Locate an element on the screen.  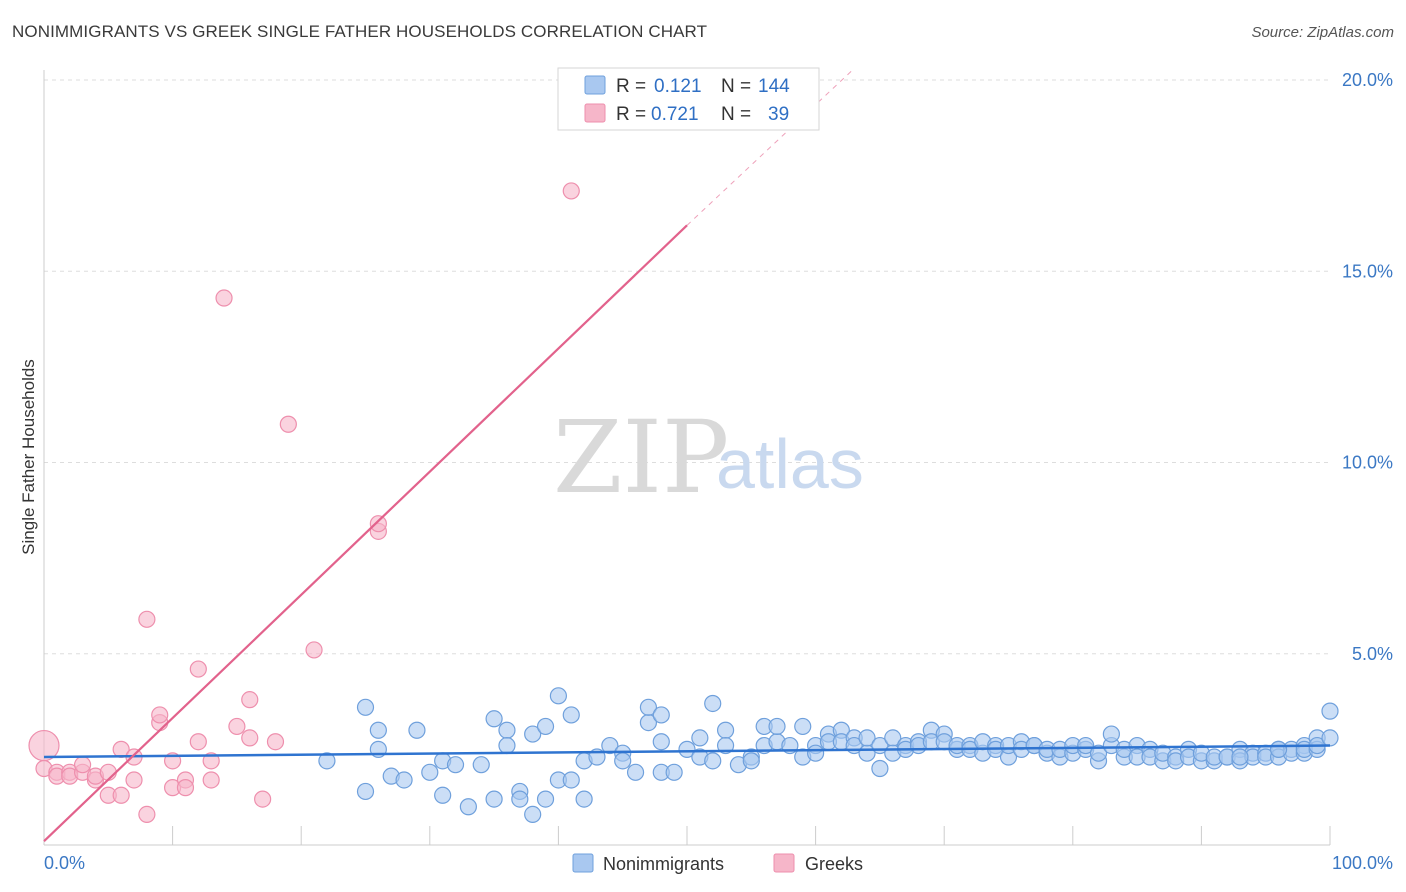
y-tick-label: 20.0% is located at coordinates (1367, 80).